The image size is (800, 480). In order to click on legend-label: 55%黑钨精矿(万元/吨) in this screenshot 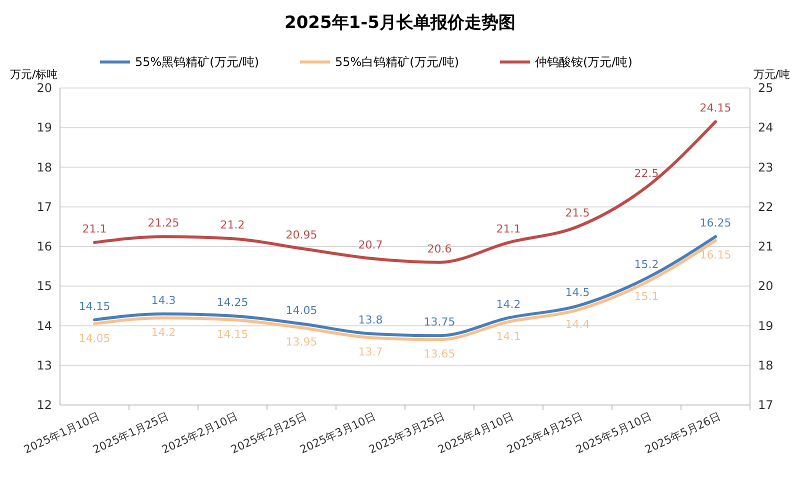, I will do `click(197, 62)`.